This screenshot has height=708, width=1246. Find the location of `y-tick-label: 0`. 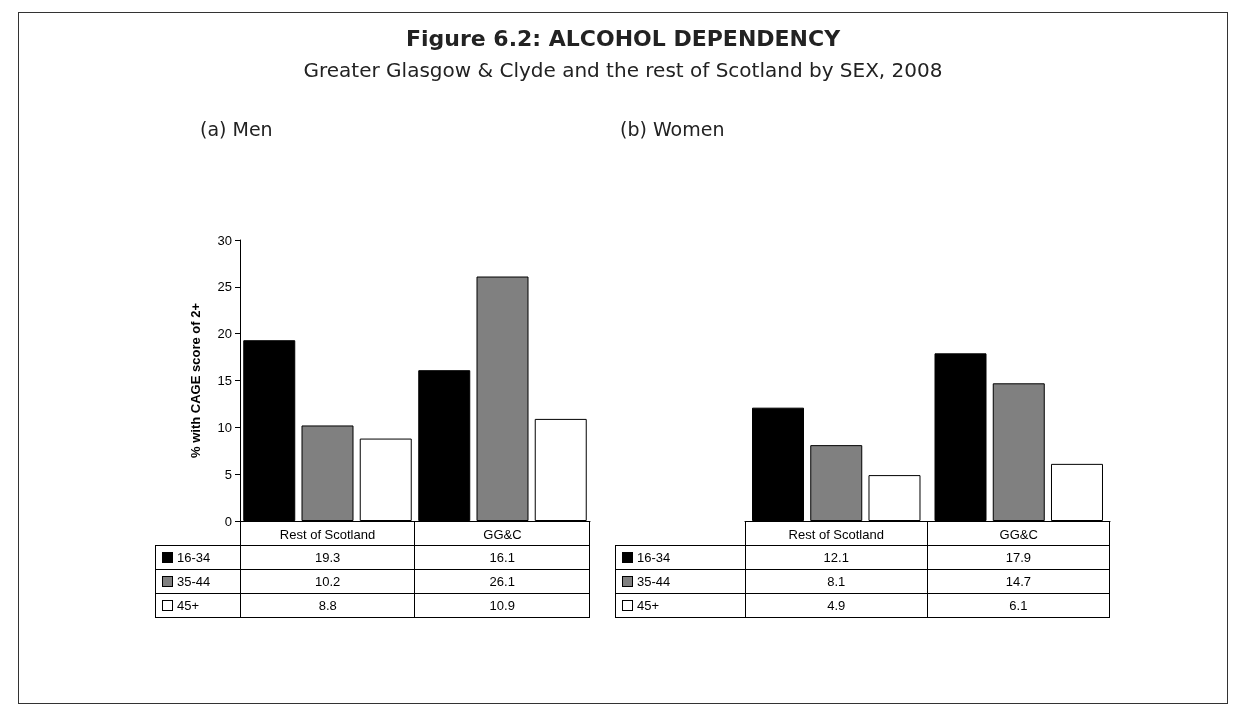

y-tick-label: 0 is located at coordinates (228, 521).